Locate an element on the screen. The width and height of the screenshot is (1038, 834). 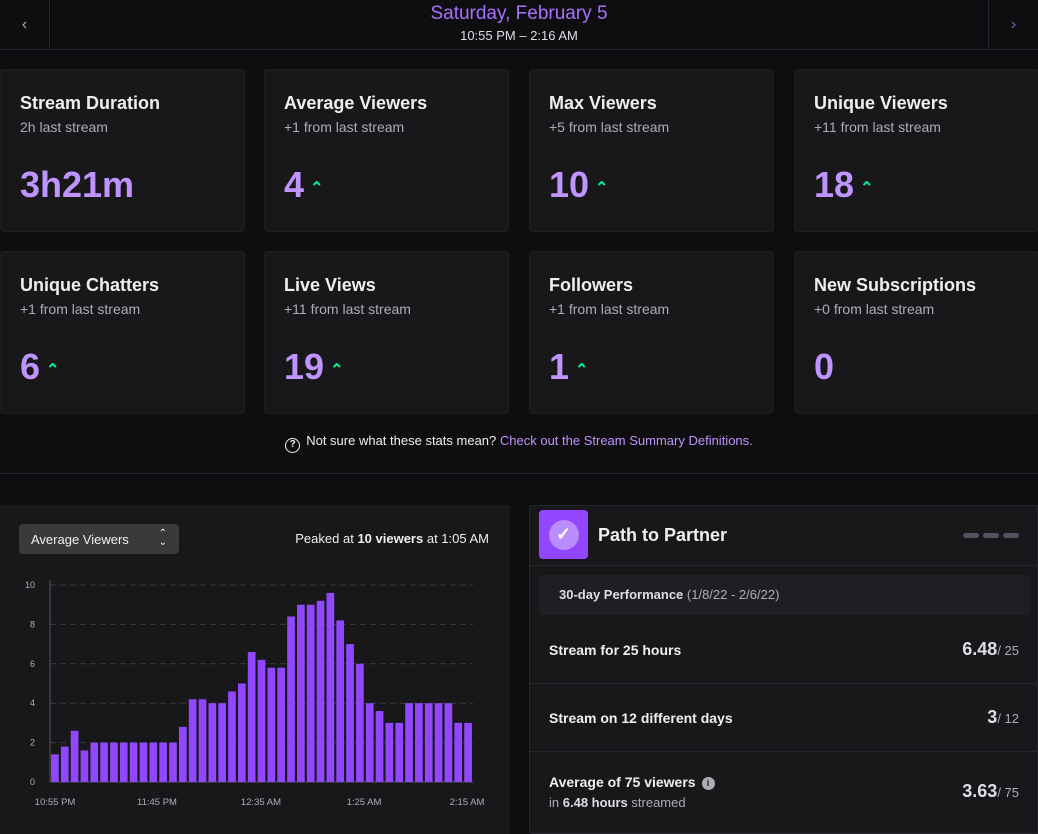
stat-value-row: 0 is located at coordinates (824, 367).